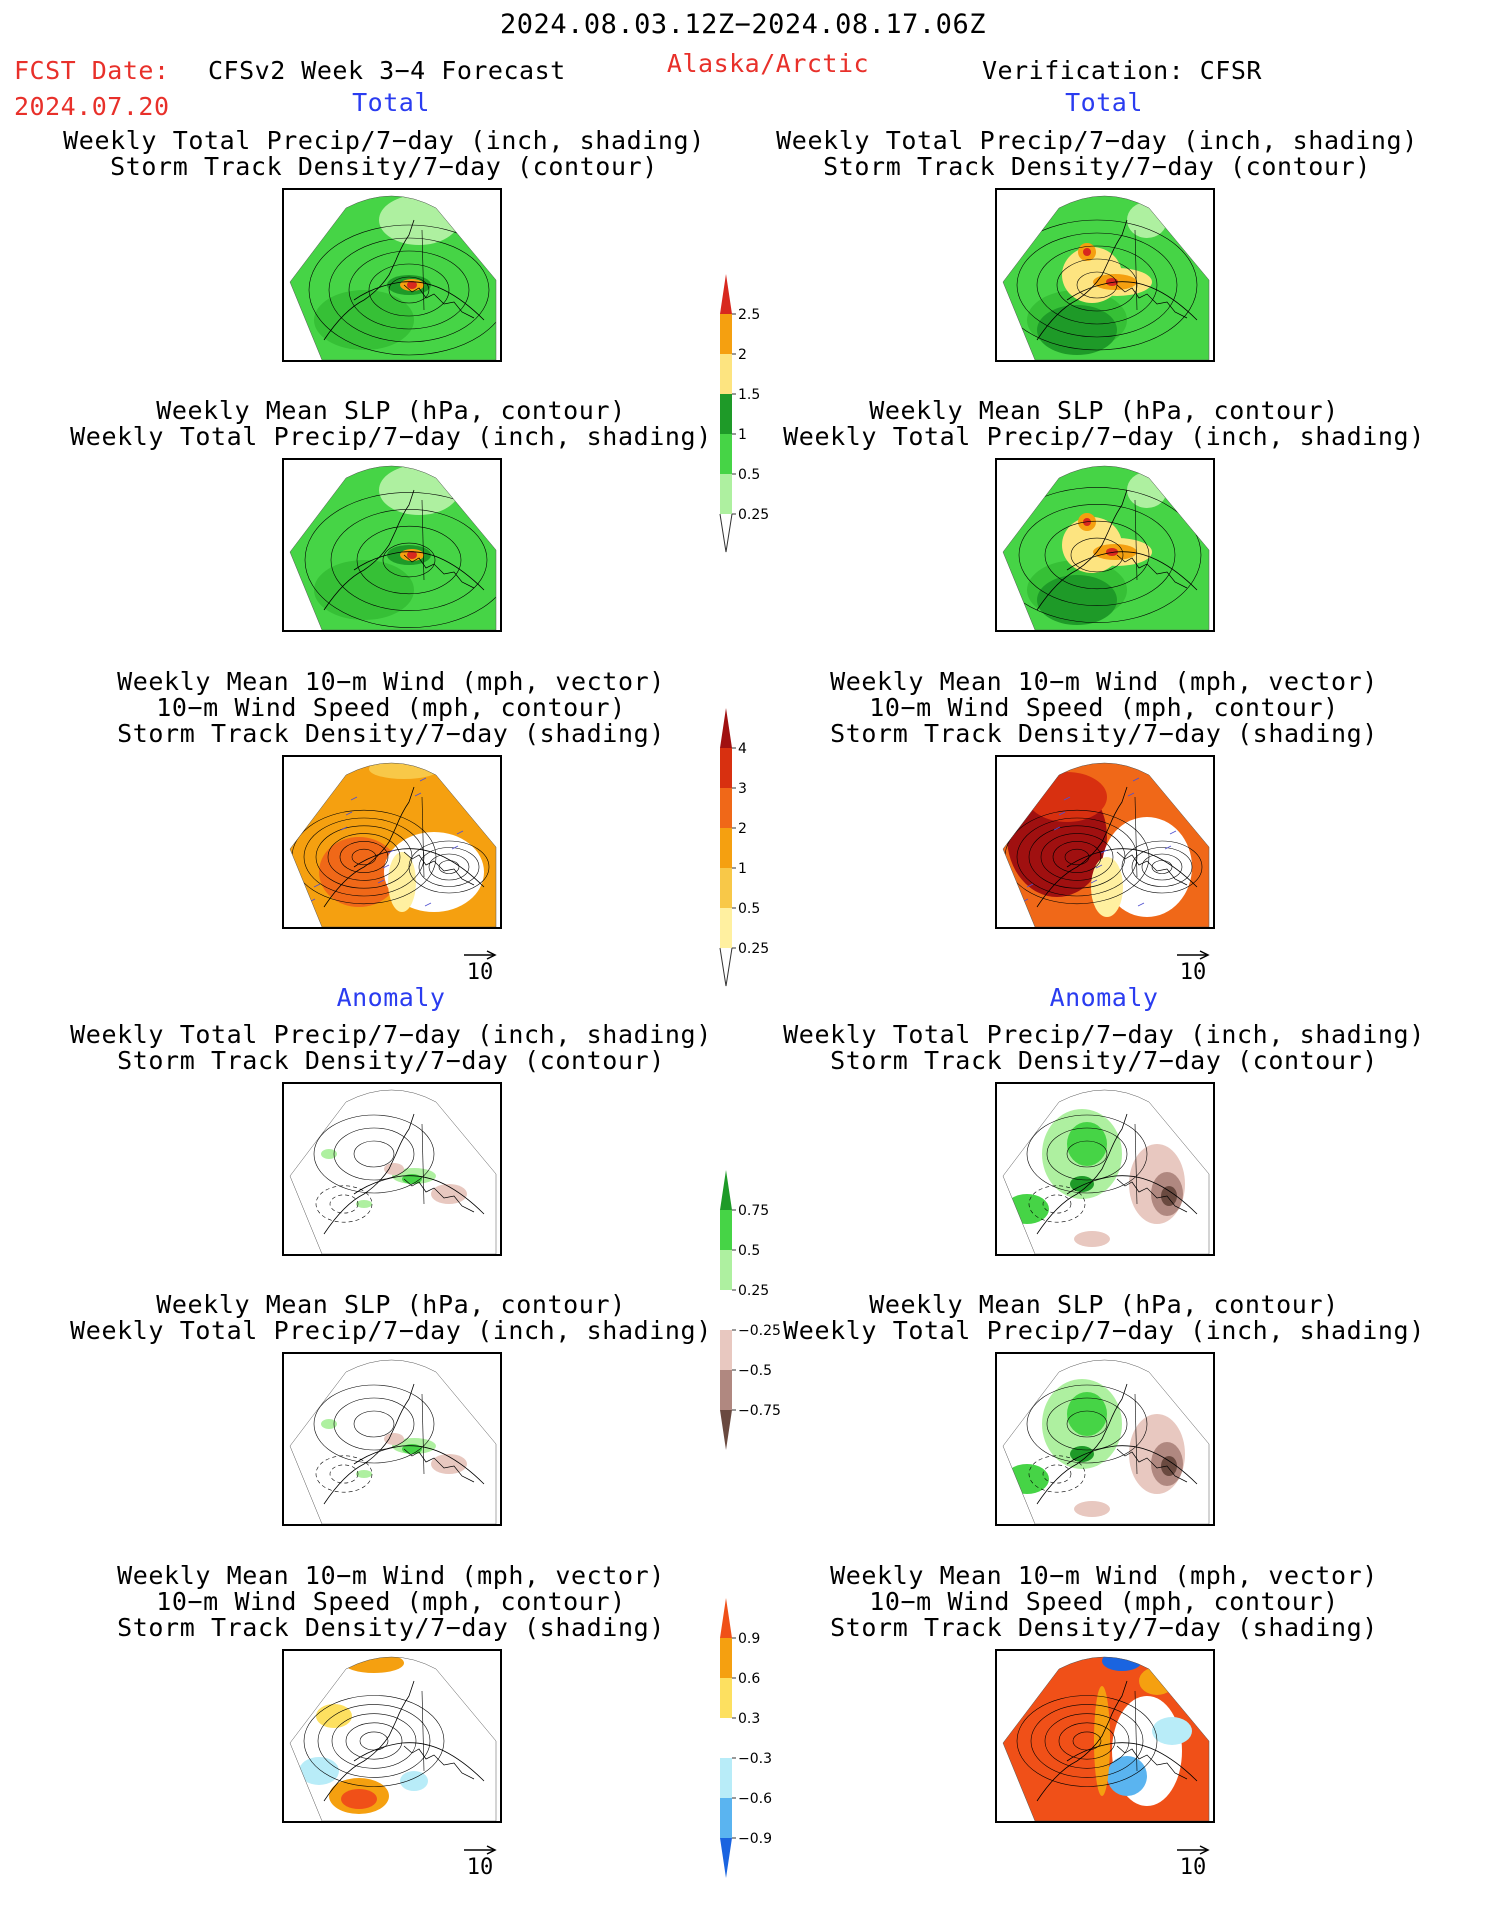 The width and height of the screenshot is (1487, 1925). I want to click on colorbar-tick-label: 0.75, so click(753, 1211).